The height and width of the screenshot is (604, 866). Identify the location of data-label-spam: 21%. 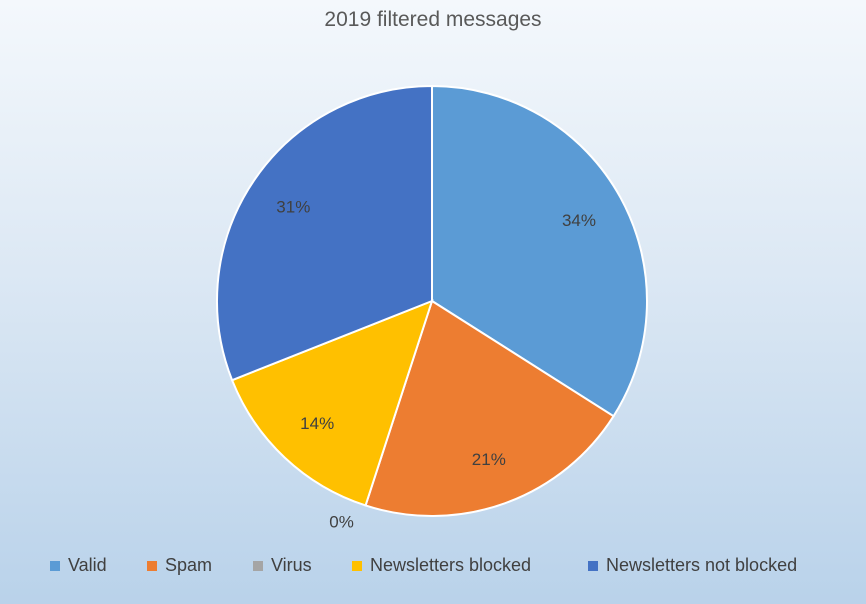
(489, 459).